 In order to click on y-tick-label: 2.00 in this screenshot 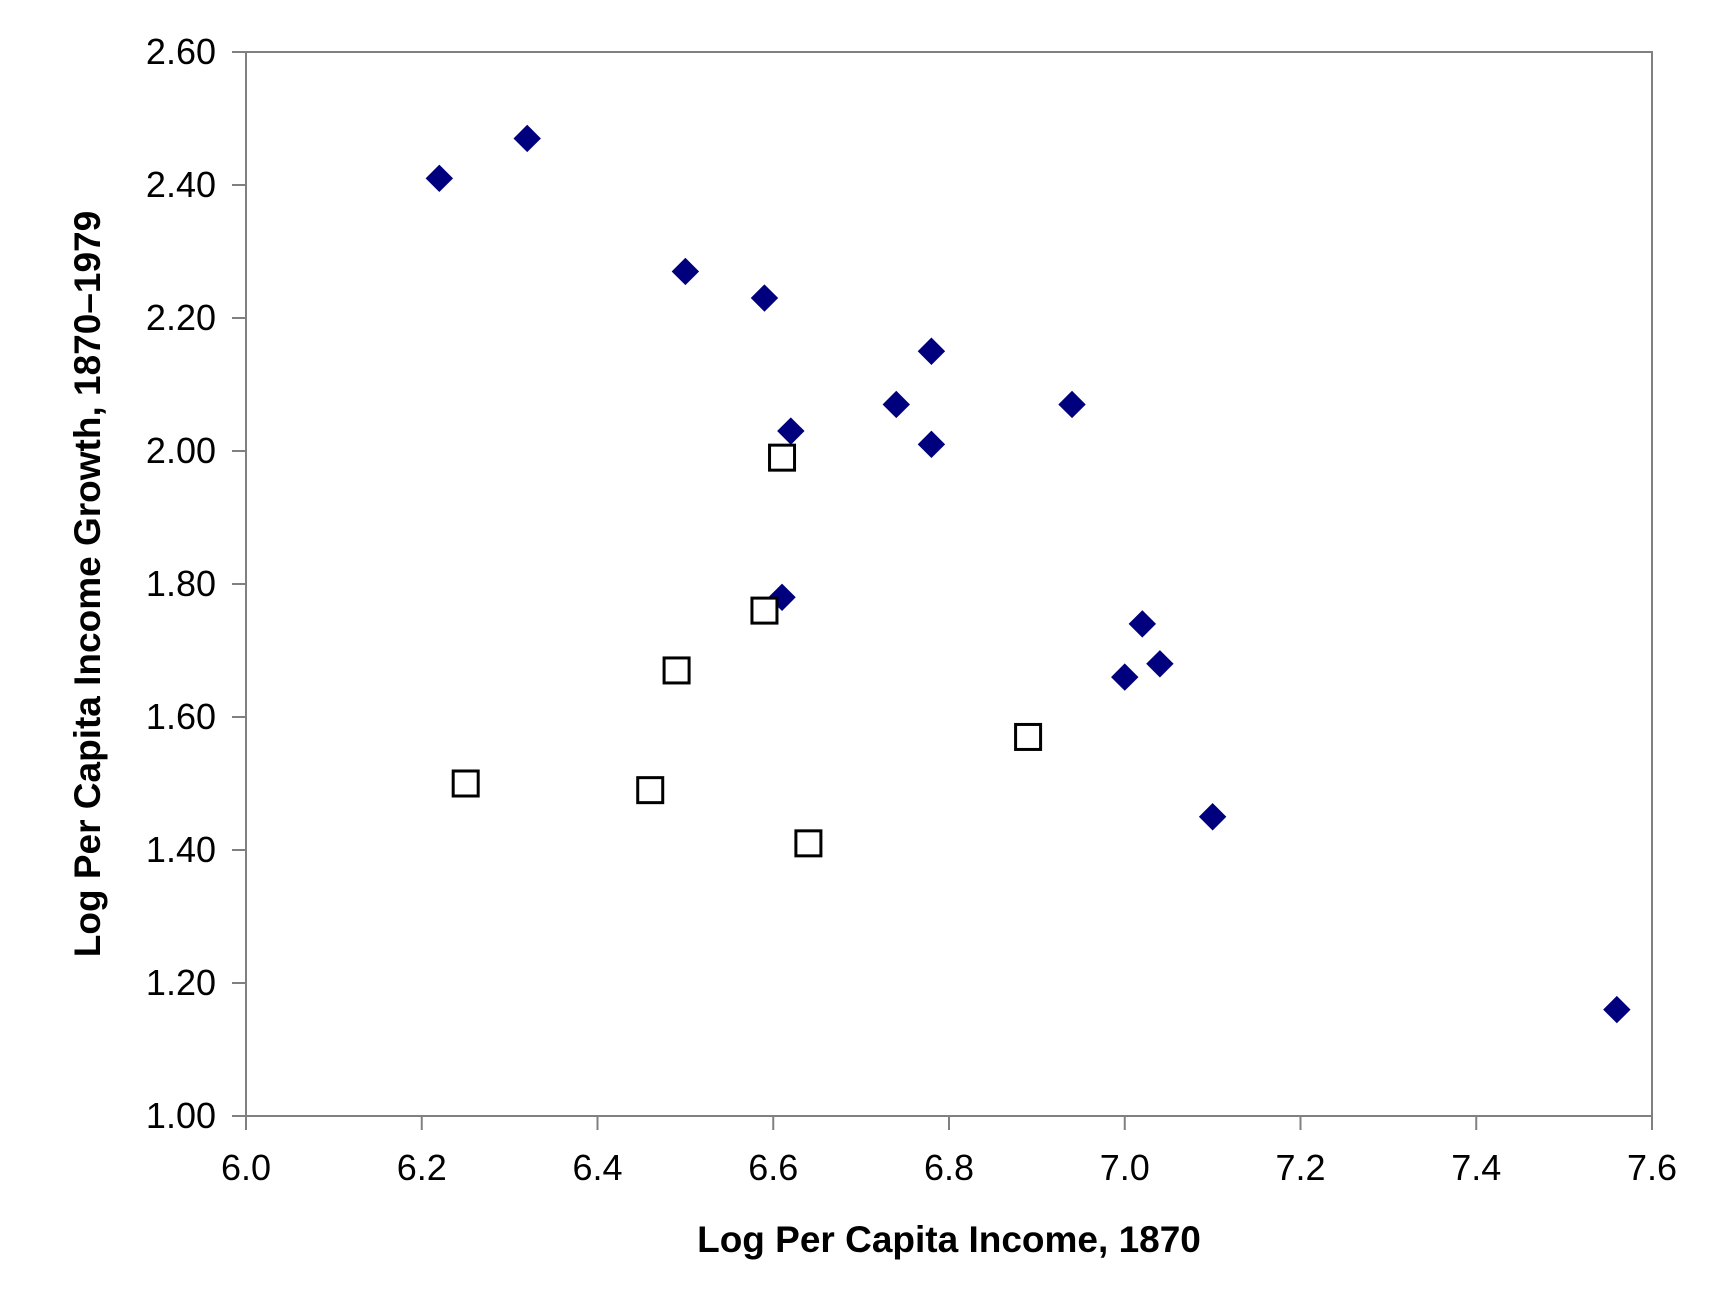, I will do `click(181, 450)`.